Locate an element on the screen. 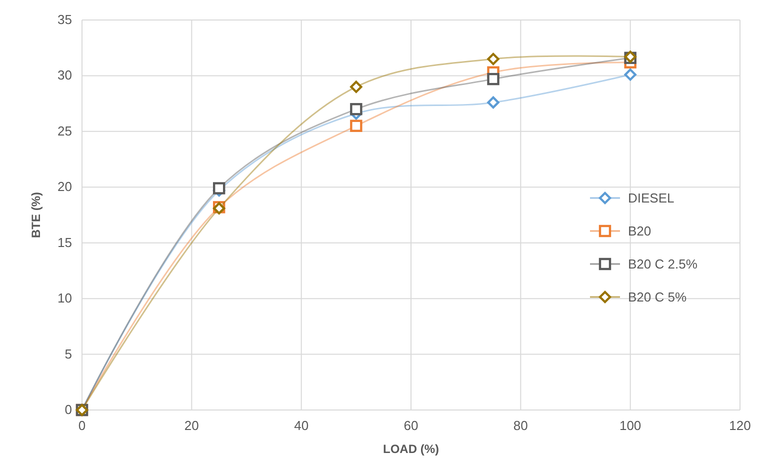 This screenshot has width=757, height=461. y-axis-title: BTE (%) is located at coordinates (36, 215).